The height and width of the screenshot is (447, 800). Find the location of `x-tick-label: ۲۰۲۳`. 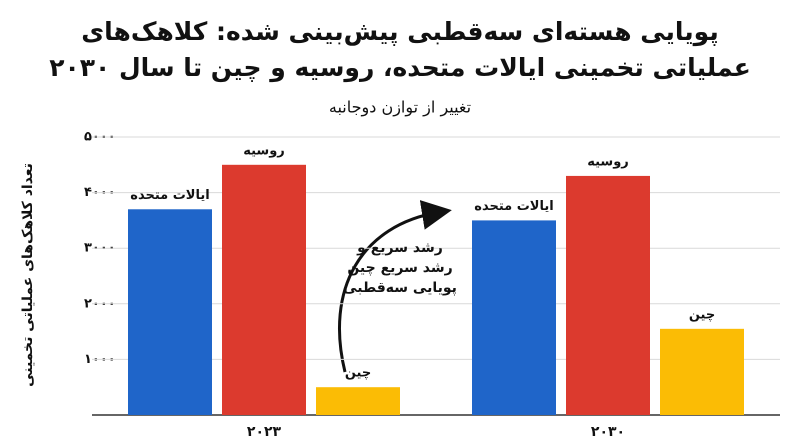

x-tick-label: ۲۰۲۳ is located at coordinates (264, 432).